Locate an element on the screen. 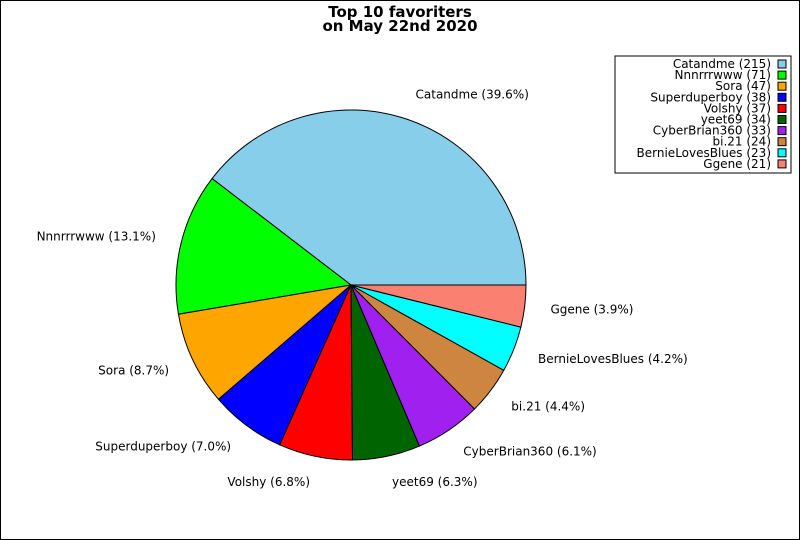  pie-slice-nnnrrrwww is located at coordinates (264, 246).